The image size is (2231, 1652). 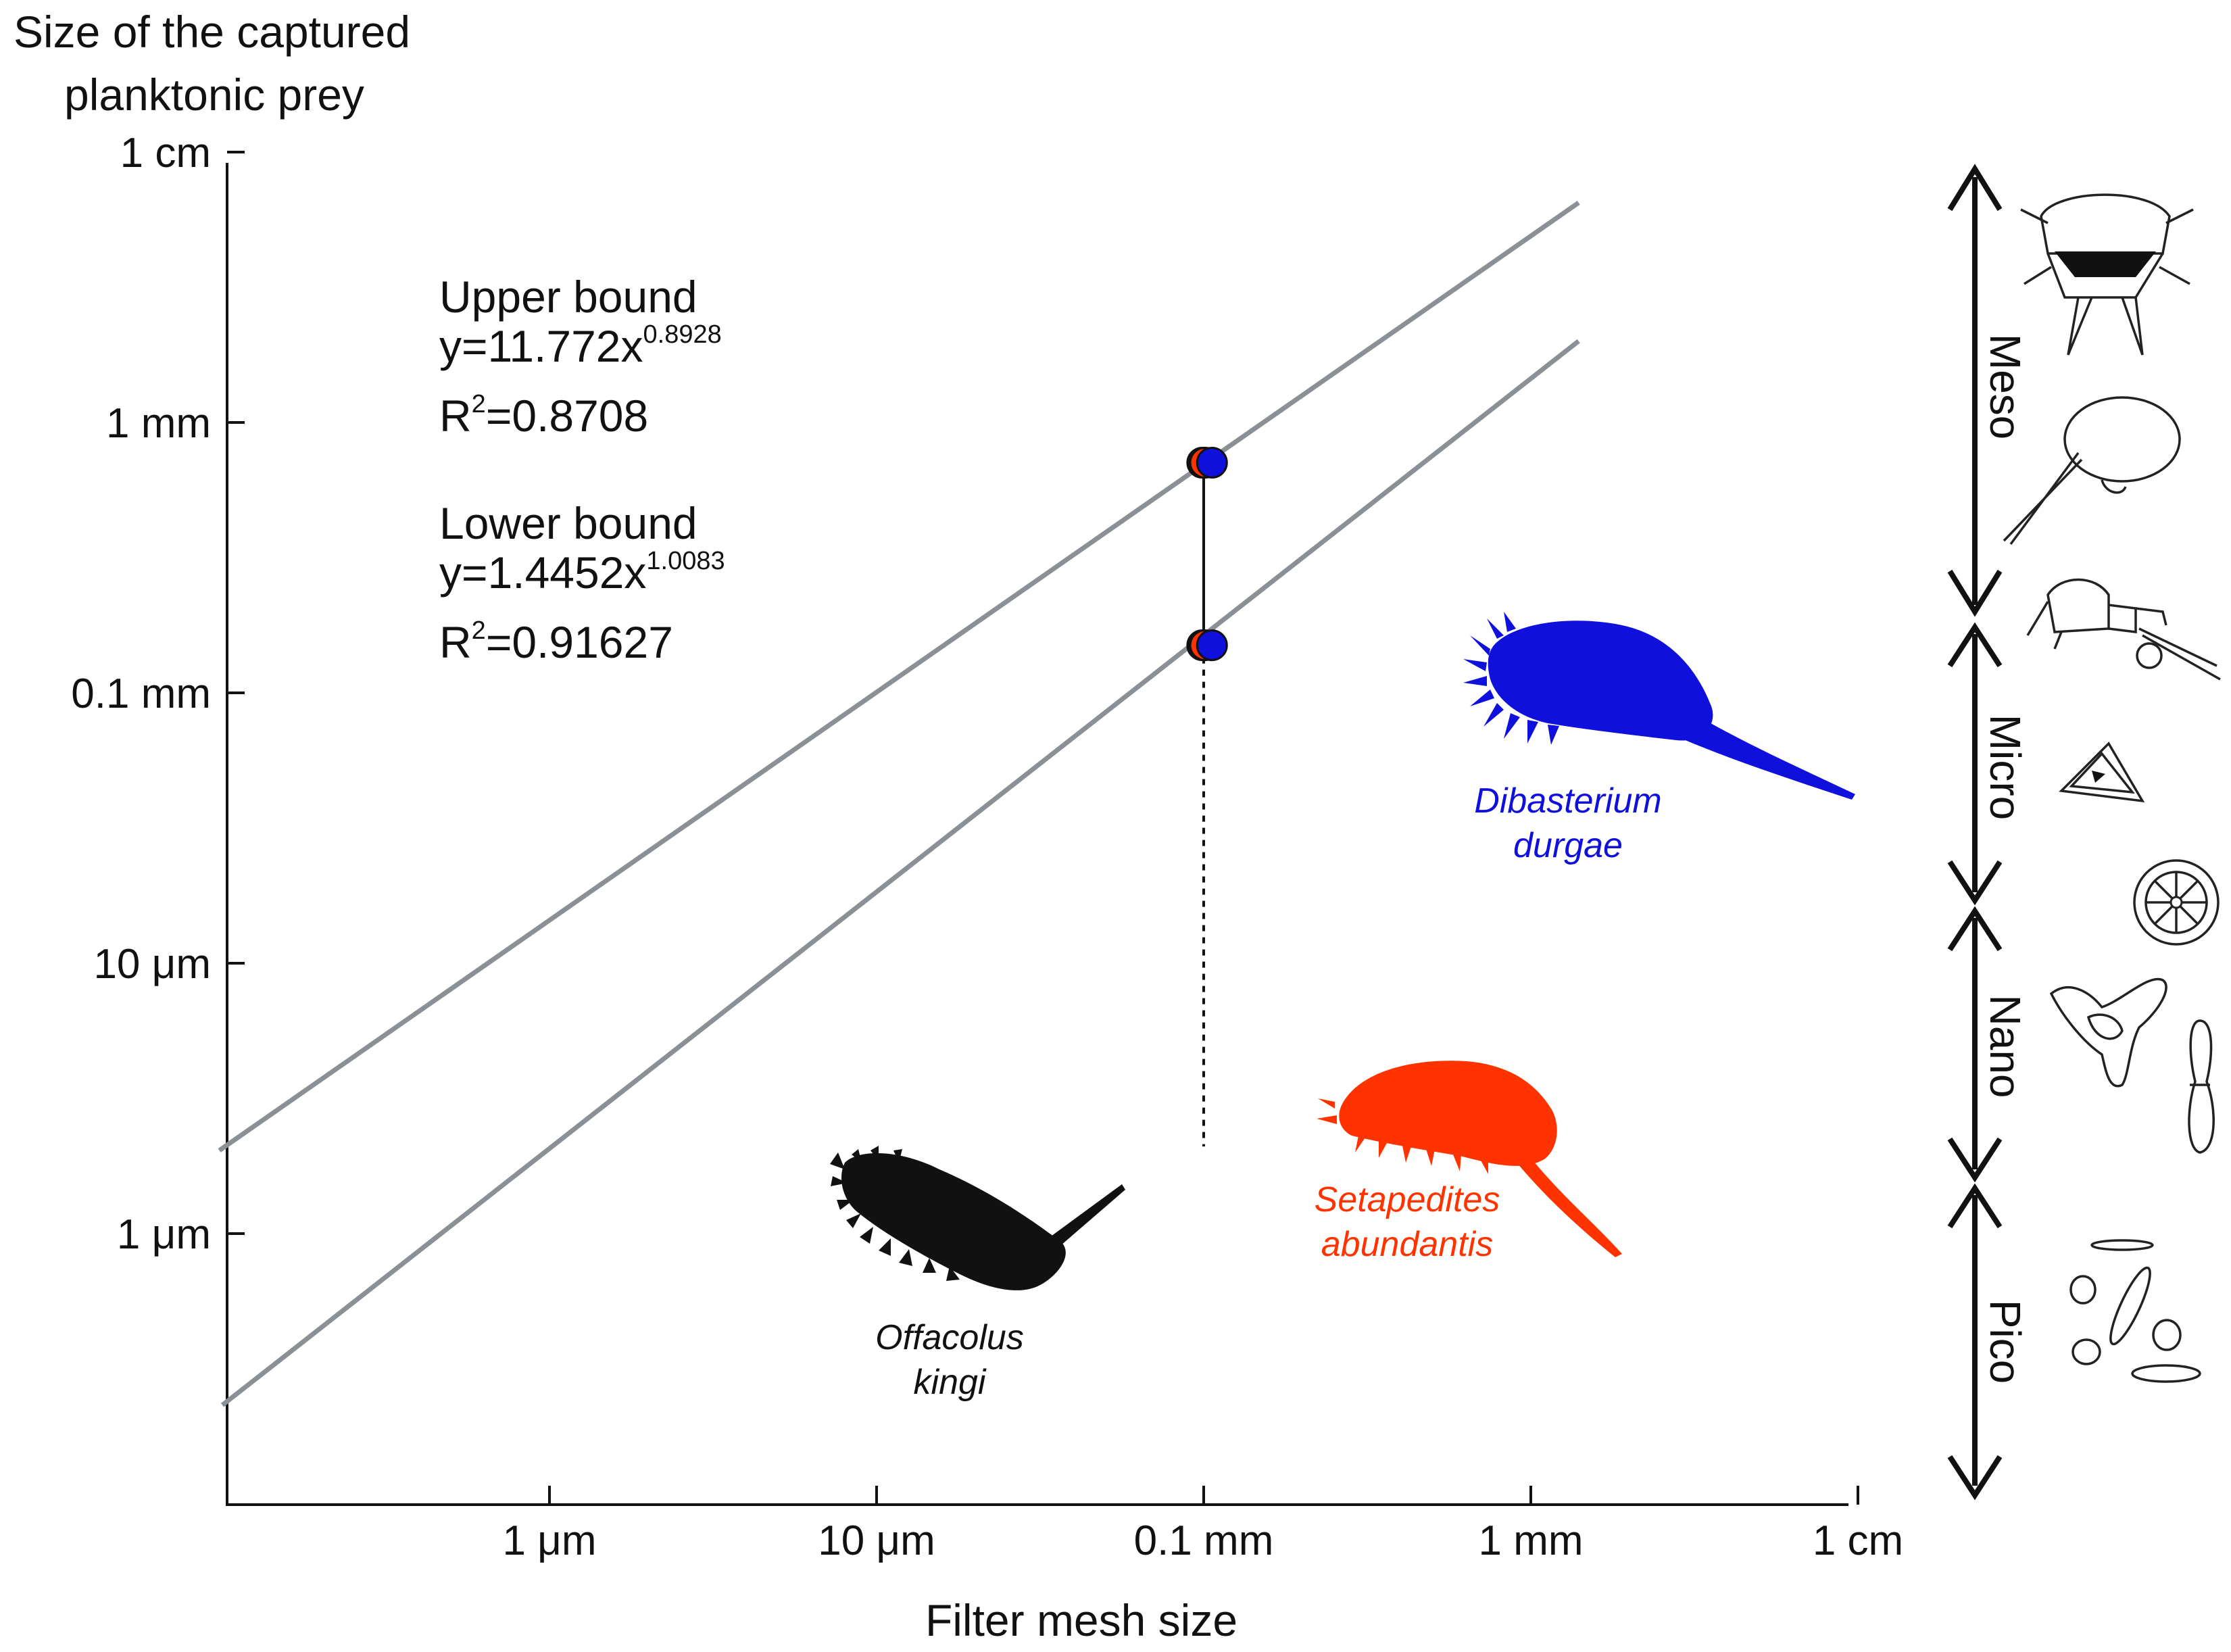 What do you see at coordinates (2201, 1086) in the screenshot?
I see `pennate-diatom-icon` at bounding box center [2201, 1086].